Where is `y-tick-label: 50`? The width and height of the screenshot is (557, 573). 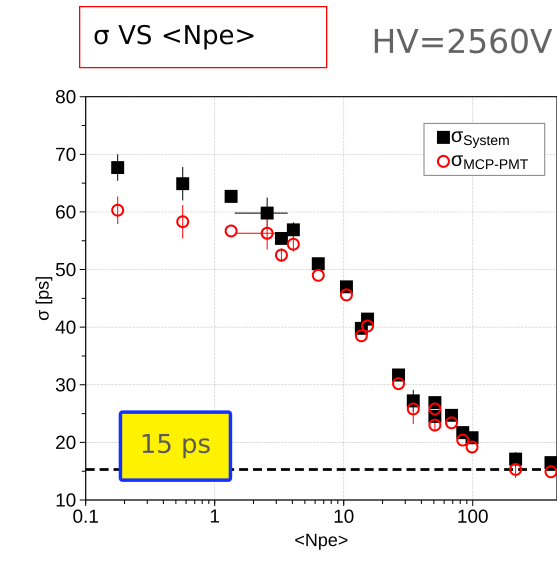 y-tick-label: 50 is located at coordinates (66, 269).